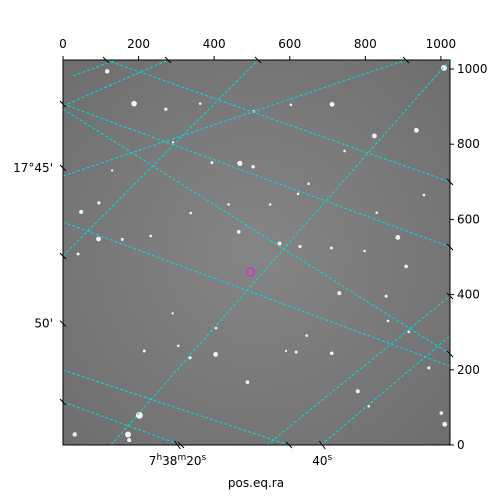 This screenshot has width=500, height=500. I want to click on x-tick-label: 400, so click(214, 44).